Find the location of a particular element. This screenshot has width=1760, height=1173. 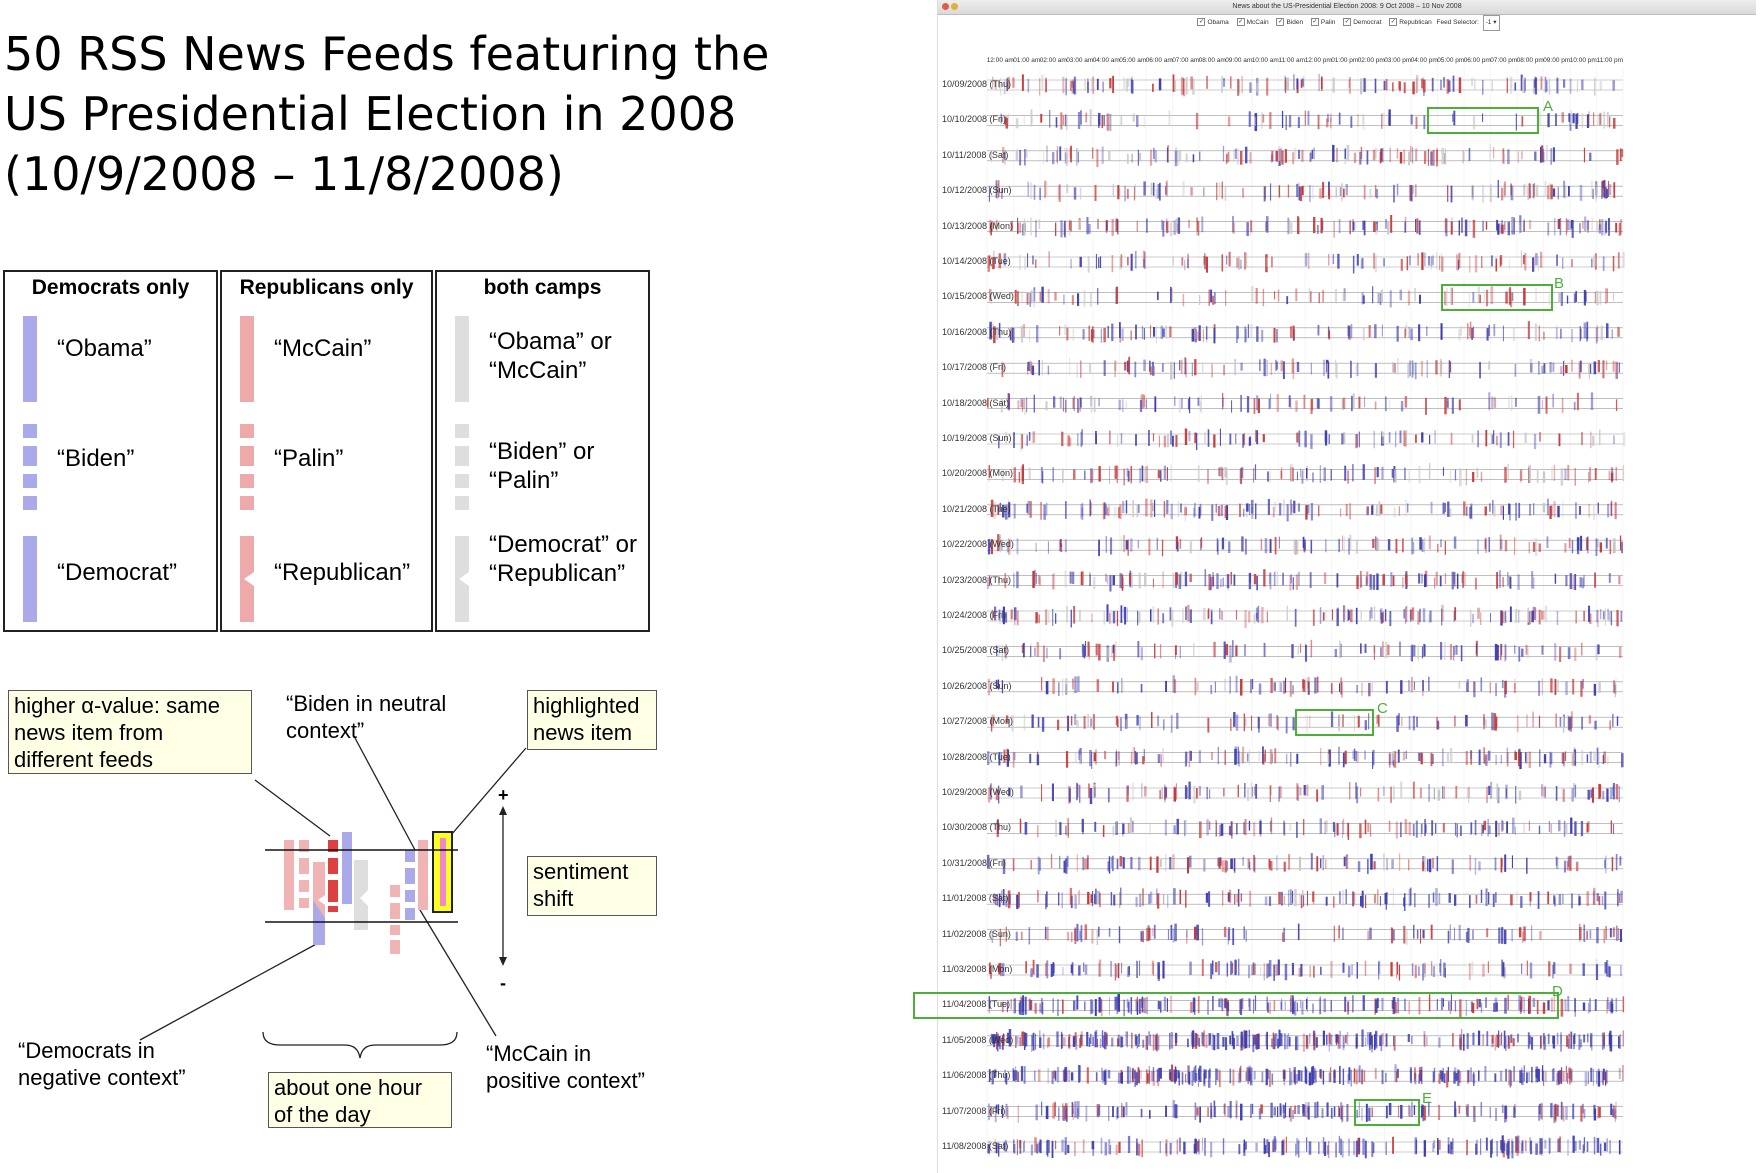

checkbox-obama: ✓ Obama is located at coordinates (1213, 22).